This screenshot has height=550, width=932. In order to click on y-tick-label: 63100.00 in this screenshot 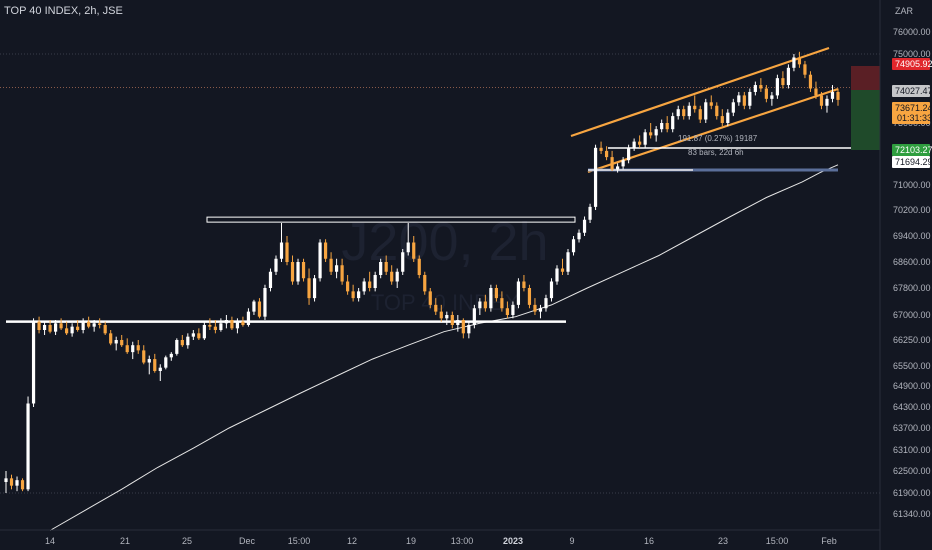, I will do `click(912, 450)`.